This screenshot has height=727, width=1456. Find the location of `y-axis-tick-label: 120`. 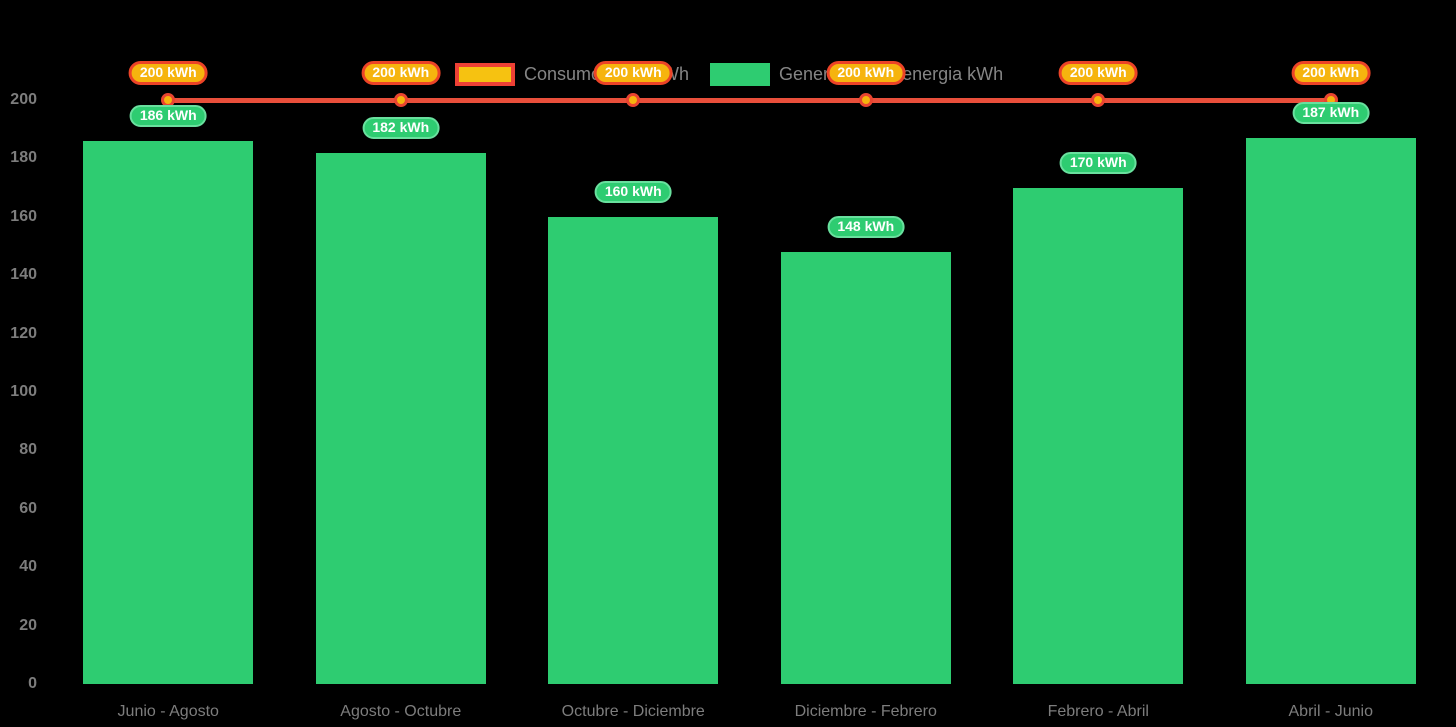

y-axis-tick-label: 120 is located at coordinates (23, 333).